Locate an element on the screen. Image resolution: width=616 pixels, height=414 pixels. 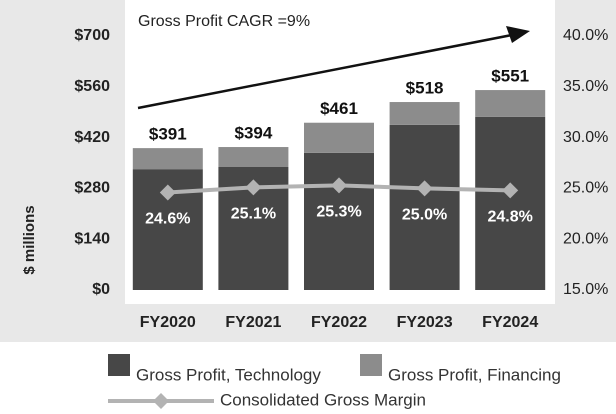
legend-label: Consolidated Gross Margin is located at coordinates (323, 399).